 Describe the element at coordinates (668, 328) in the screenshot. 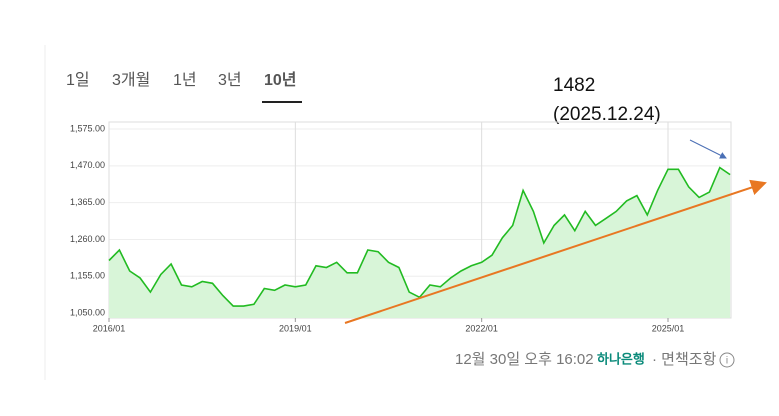

I see `x-tick-label: 2025/01` at that location.